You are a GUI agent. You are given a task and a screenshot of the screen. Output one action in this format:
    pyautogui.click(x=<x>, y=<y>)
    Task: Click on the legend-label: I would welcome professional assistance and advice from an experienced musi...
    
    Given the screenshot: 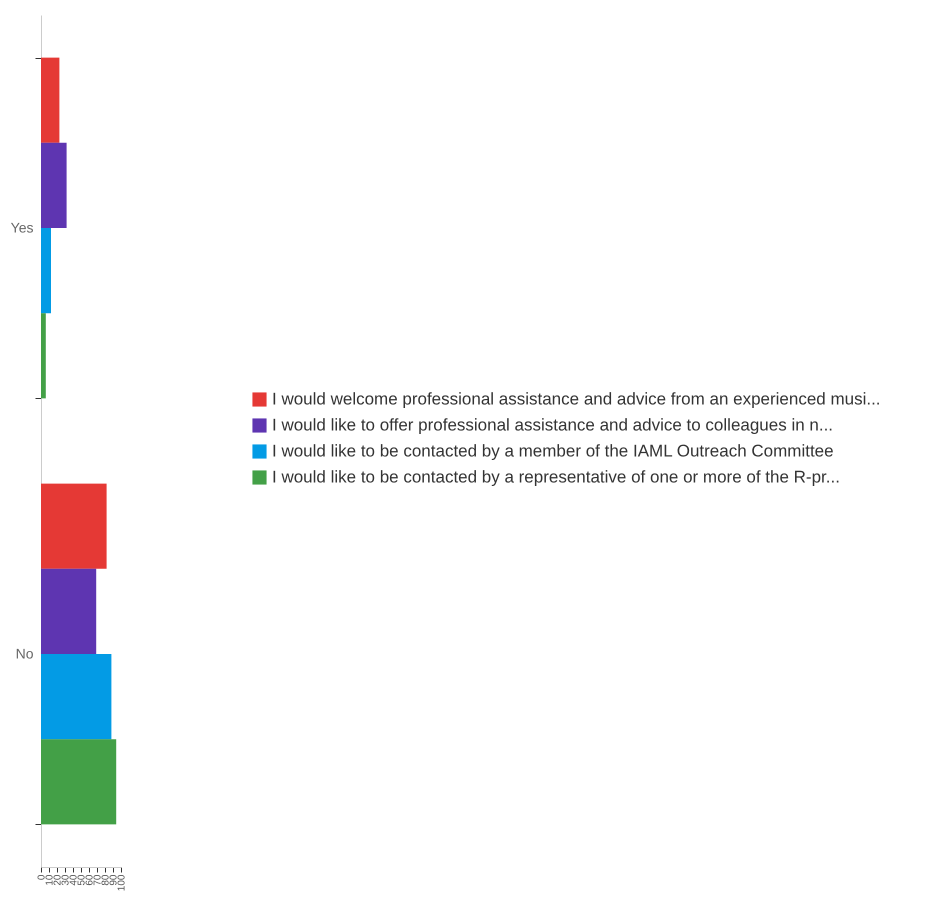 What is the action you would take?
    pyautogui.click(x=576, y=399)
    